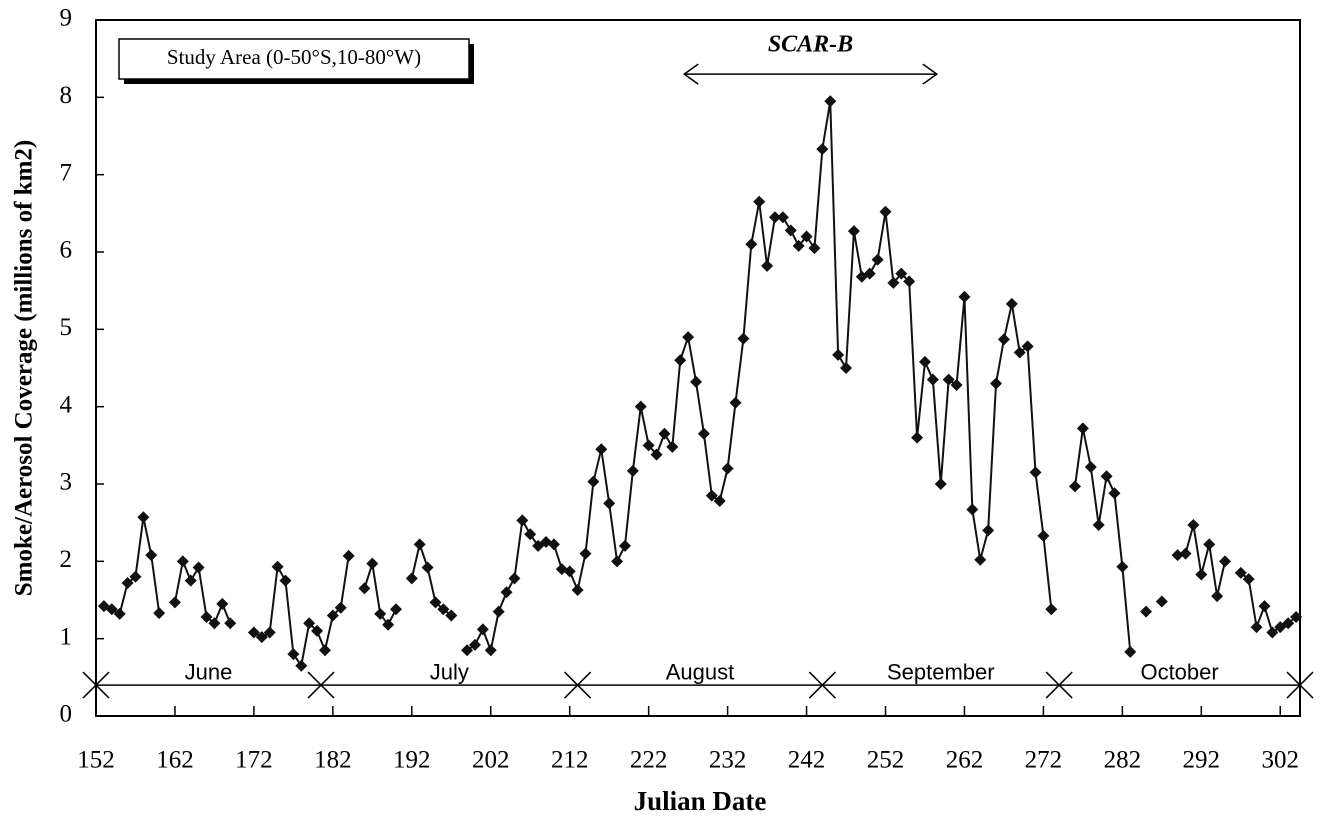 This screenshot has height=834, width=1320. Describe the element at coordinates (66, 95) in the screenshot. I see `y-tick-label: 8` at that location.